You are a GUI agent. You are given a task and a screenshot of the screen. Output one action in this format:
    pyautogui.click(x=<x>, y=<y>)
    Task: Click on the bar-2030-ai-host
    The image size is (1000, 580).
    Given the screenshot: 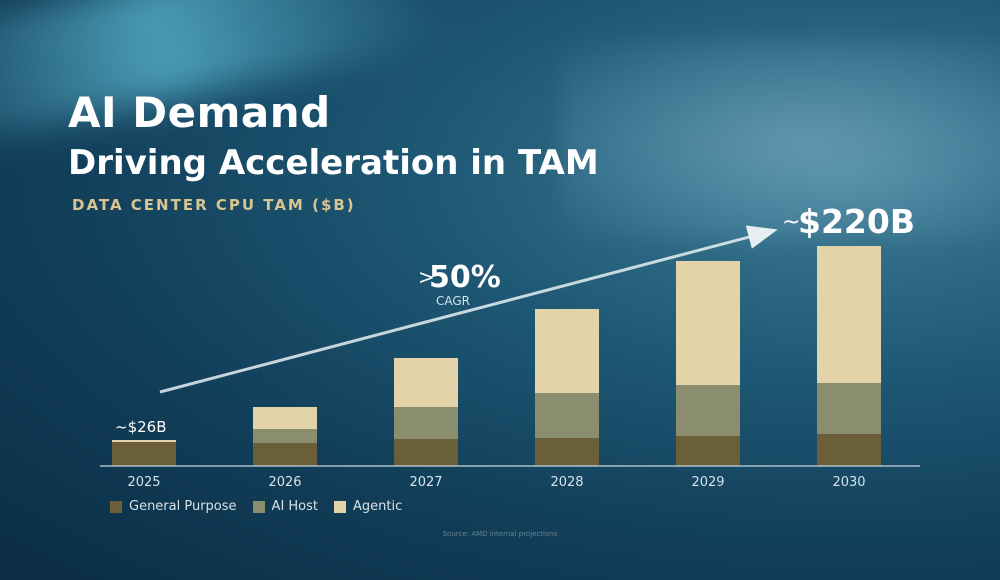 What is the action you would take?
    pyautogui.click(x=849, y=408)
    